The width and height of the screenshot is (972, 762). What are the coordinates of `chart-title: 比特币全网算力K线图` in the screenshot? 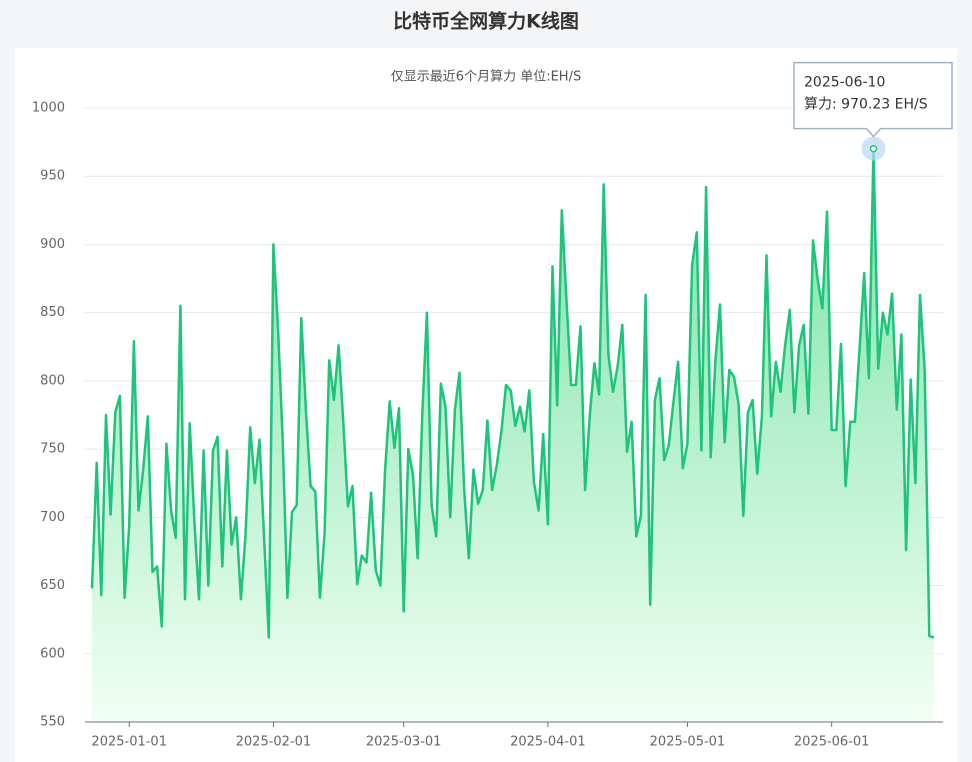 It's located at (486, 21).